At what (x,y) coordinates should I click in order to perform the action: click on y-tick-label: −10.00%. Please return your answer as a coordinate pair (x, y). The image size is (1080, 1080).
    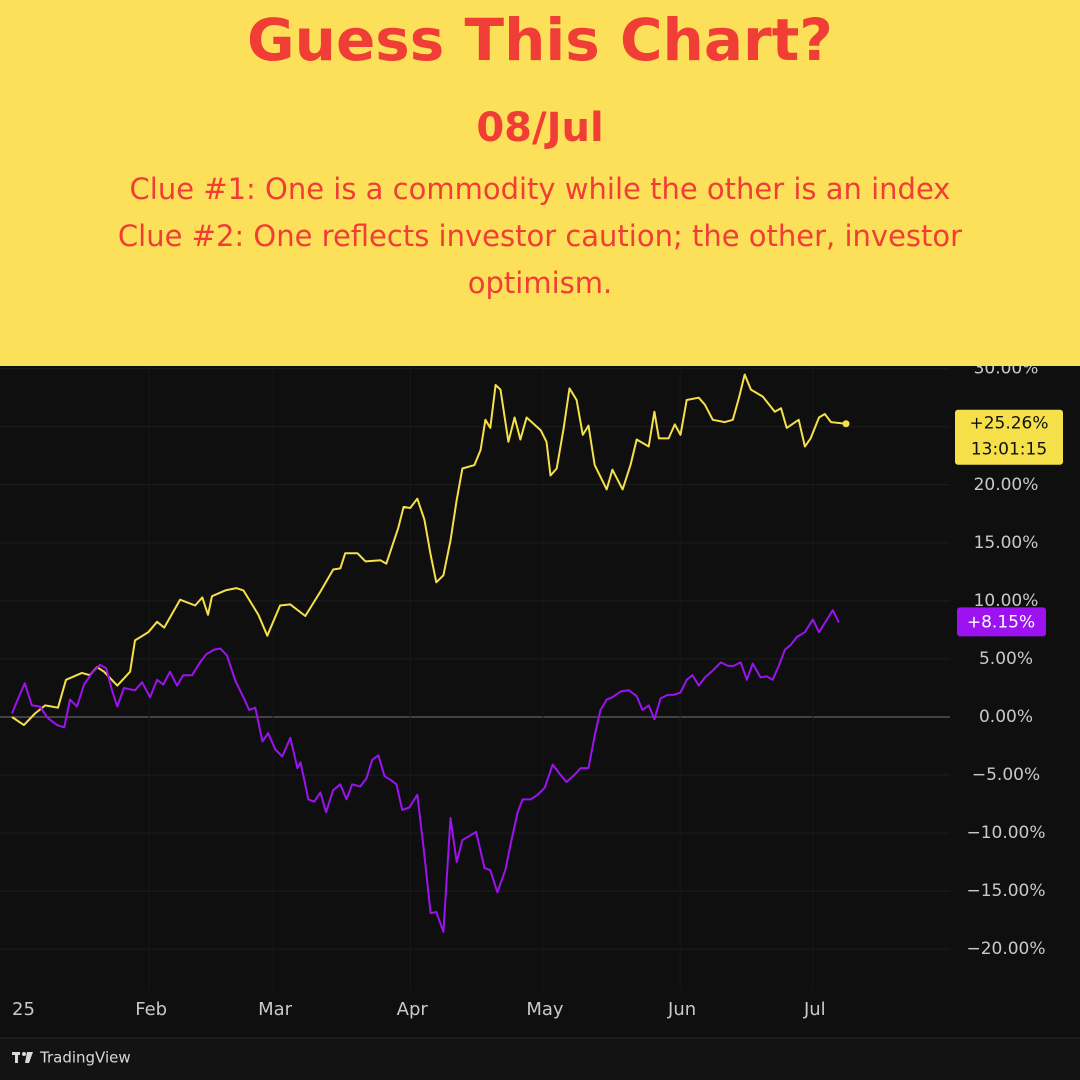
    Looking at the image, I should click on (1005, 833).